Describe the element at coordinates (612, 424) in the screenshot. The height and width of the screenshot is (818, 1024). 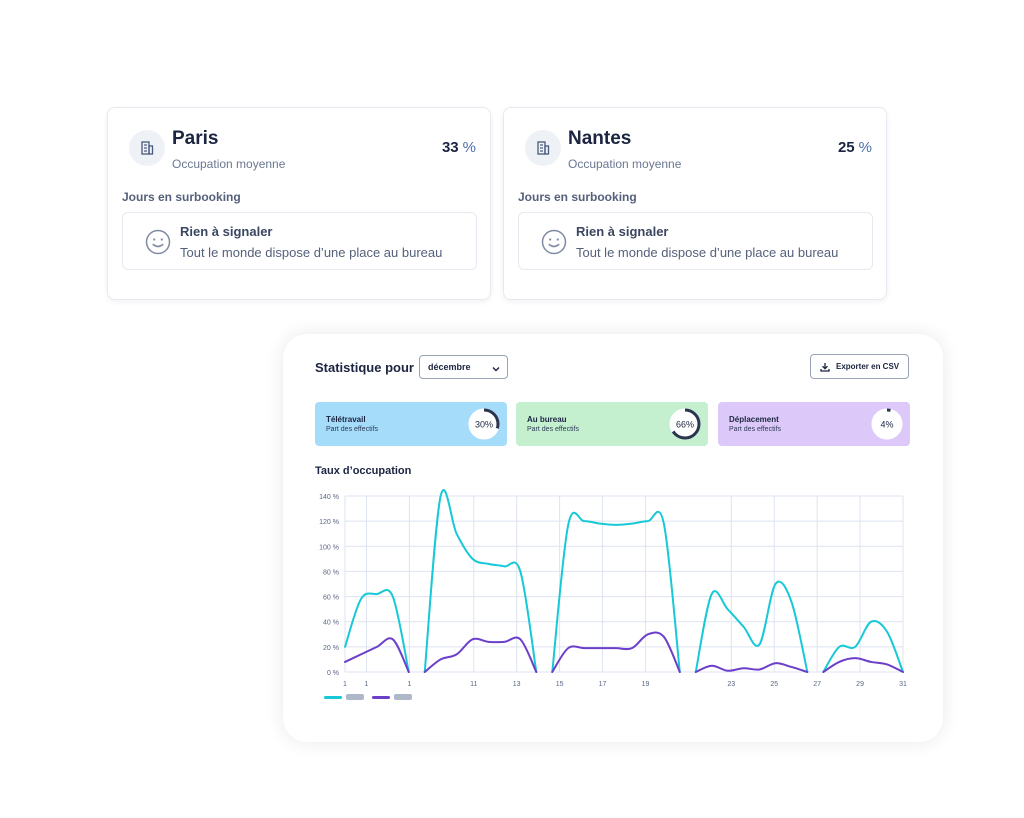
I see `kpi-au-bureau: Au bureau Part des effectifs 66%` at that location.